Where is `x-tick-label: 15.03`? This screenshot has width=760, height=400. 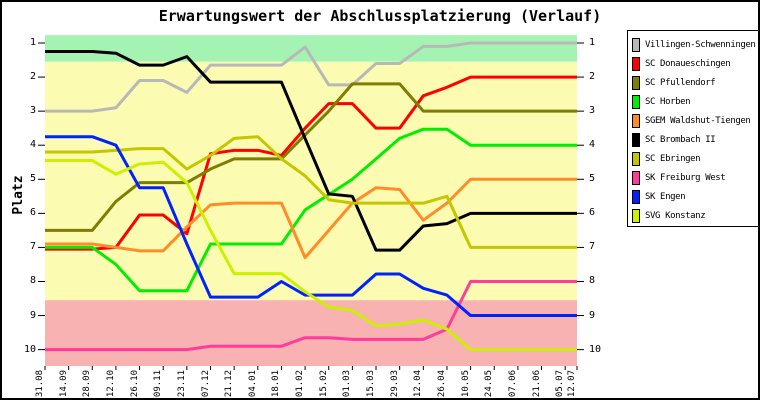
x-tick-label: 15.03 is located at coordinates (371, 384).